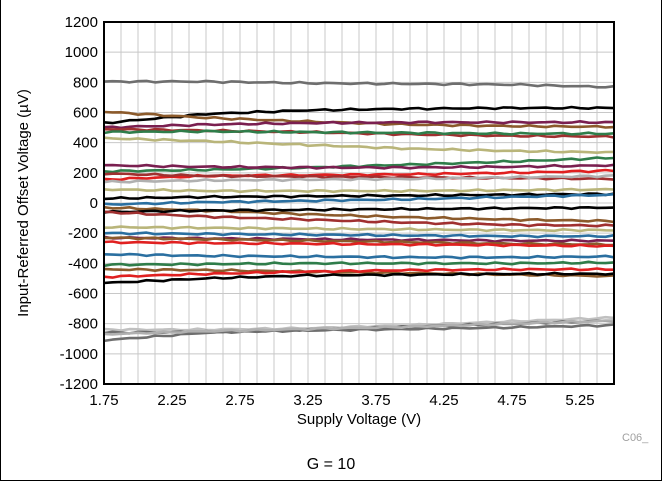 The image size is (662, 481). Describe the element at coordinates (85, 113) in the screenshot. I see `y-tick-label: 600` at that location.